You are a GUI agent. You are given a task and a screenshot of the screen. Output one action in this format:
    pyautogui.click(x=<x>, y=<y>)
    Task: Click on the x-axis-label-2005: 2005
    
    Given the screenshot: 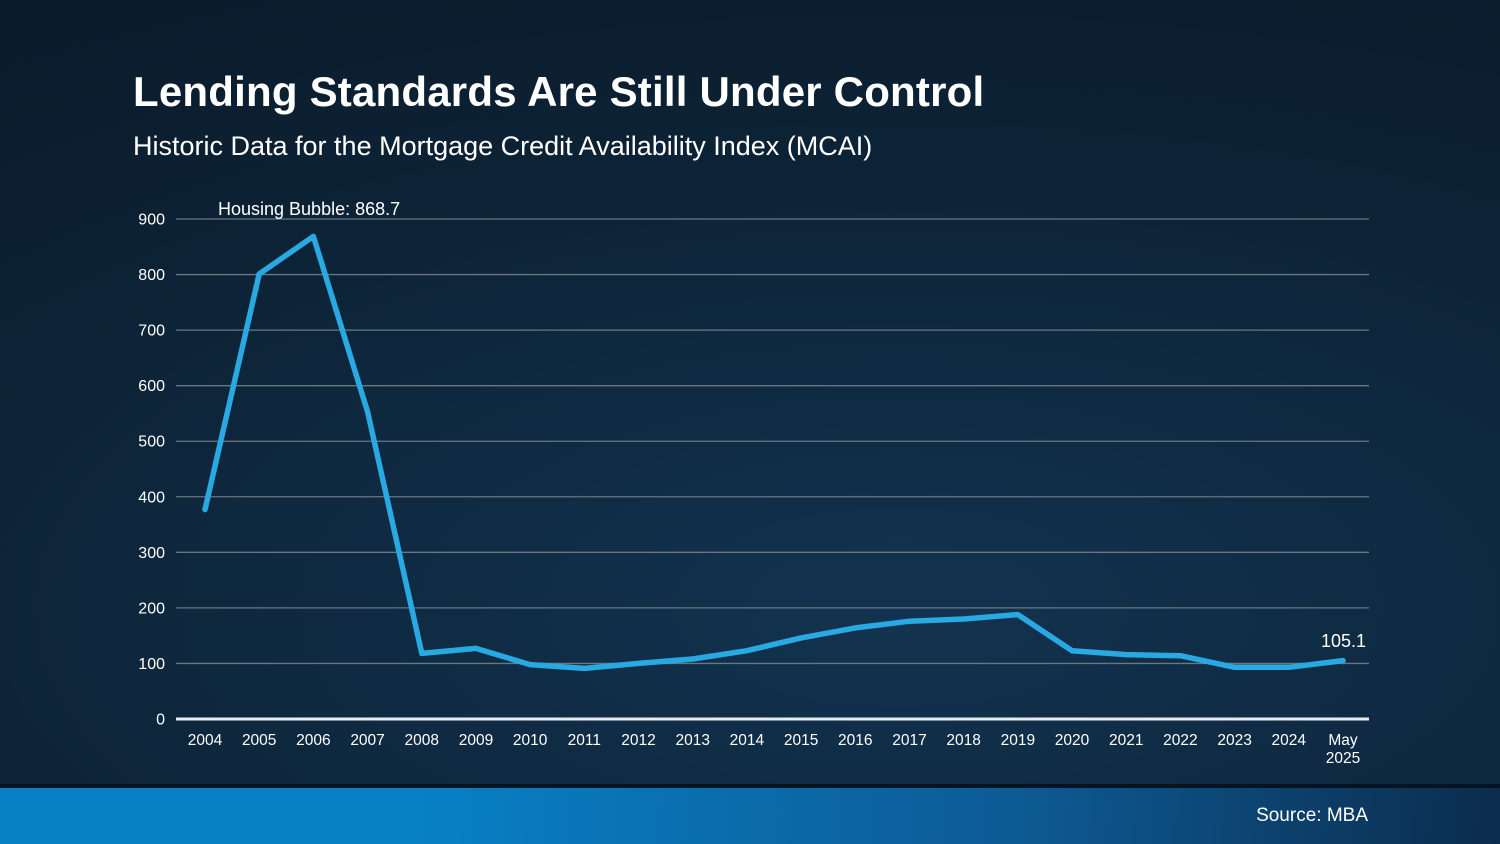 What is the action you would take?
    pyautogui.click(x=259, y=740)
    